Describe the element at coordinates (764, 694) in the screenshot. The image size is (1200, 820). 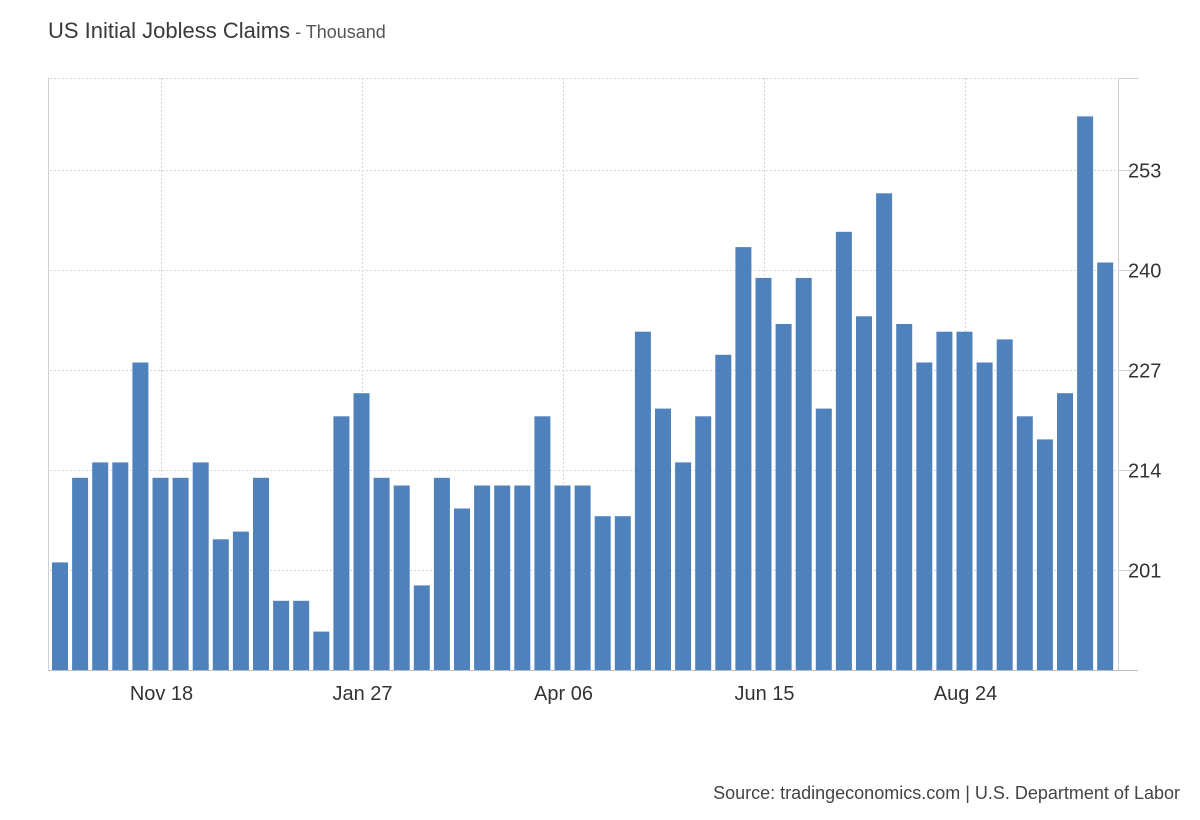
I see `x-tick-label: Jun 15` at that location.